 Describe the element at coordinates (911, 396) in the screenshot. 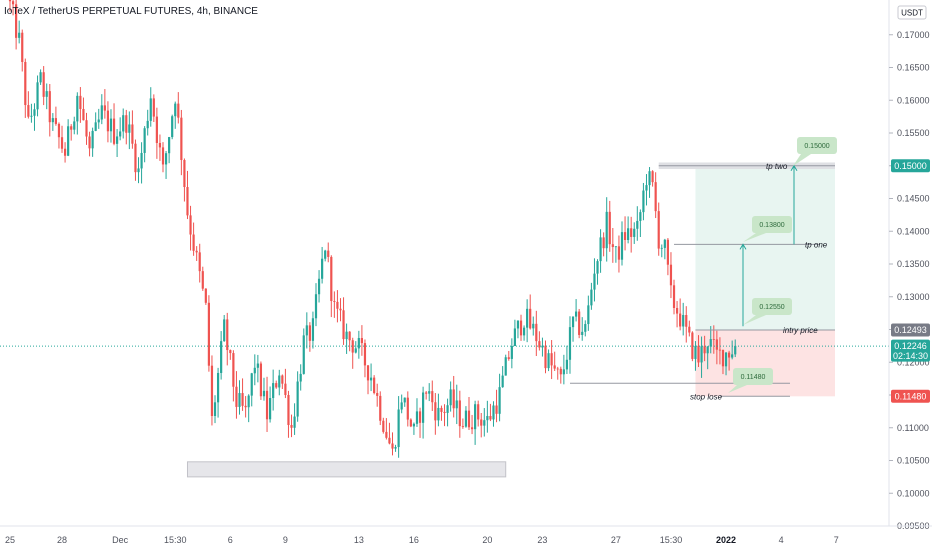

I see `tag-stop: 0.11480` at that location.